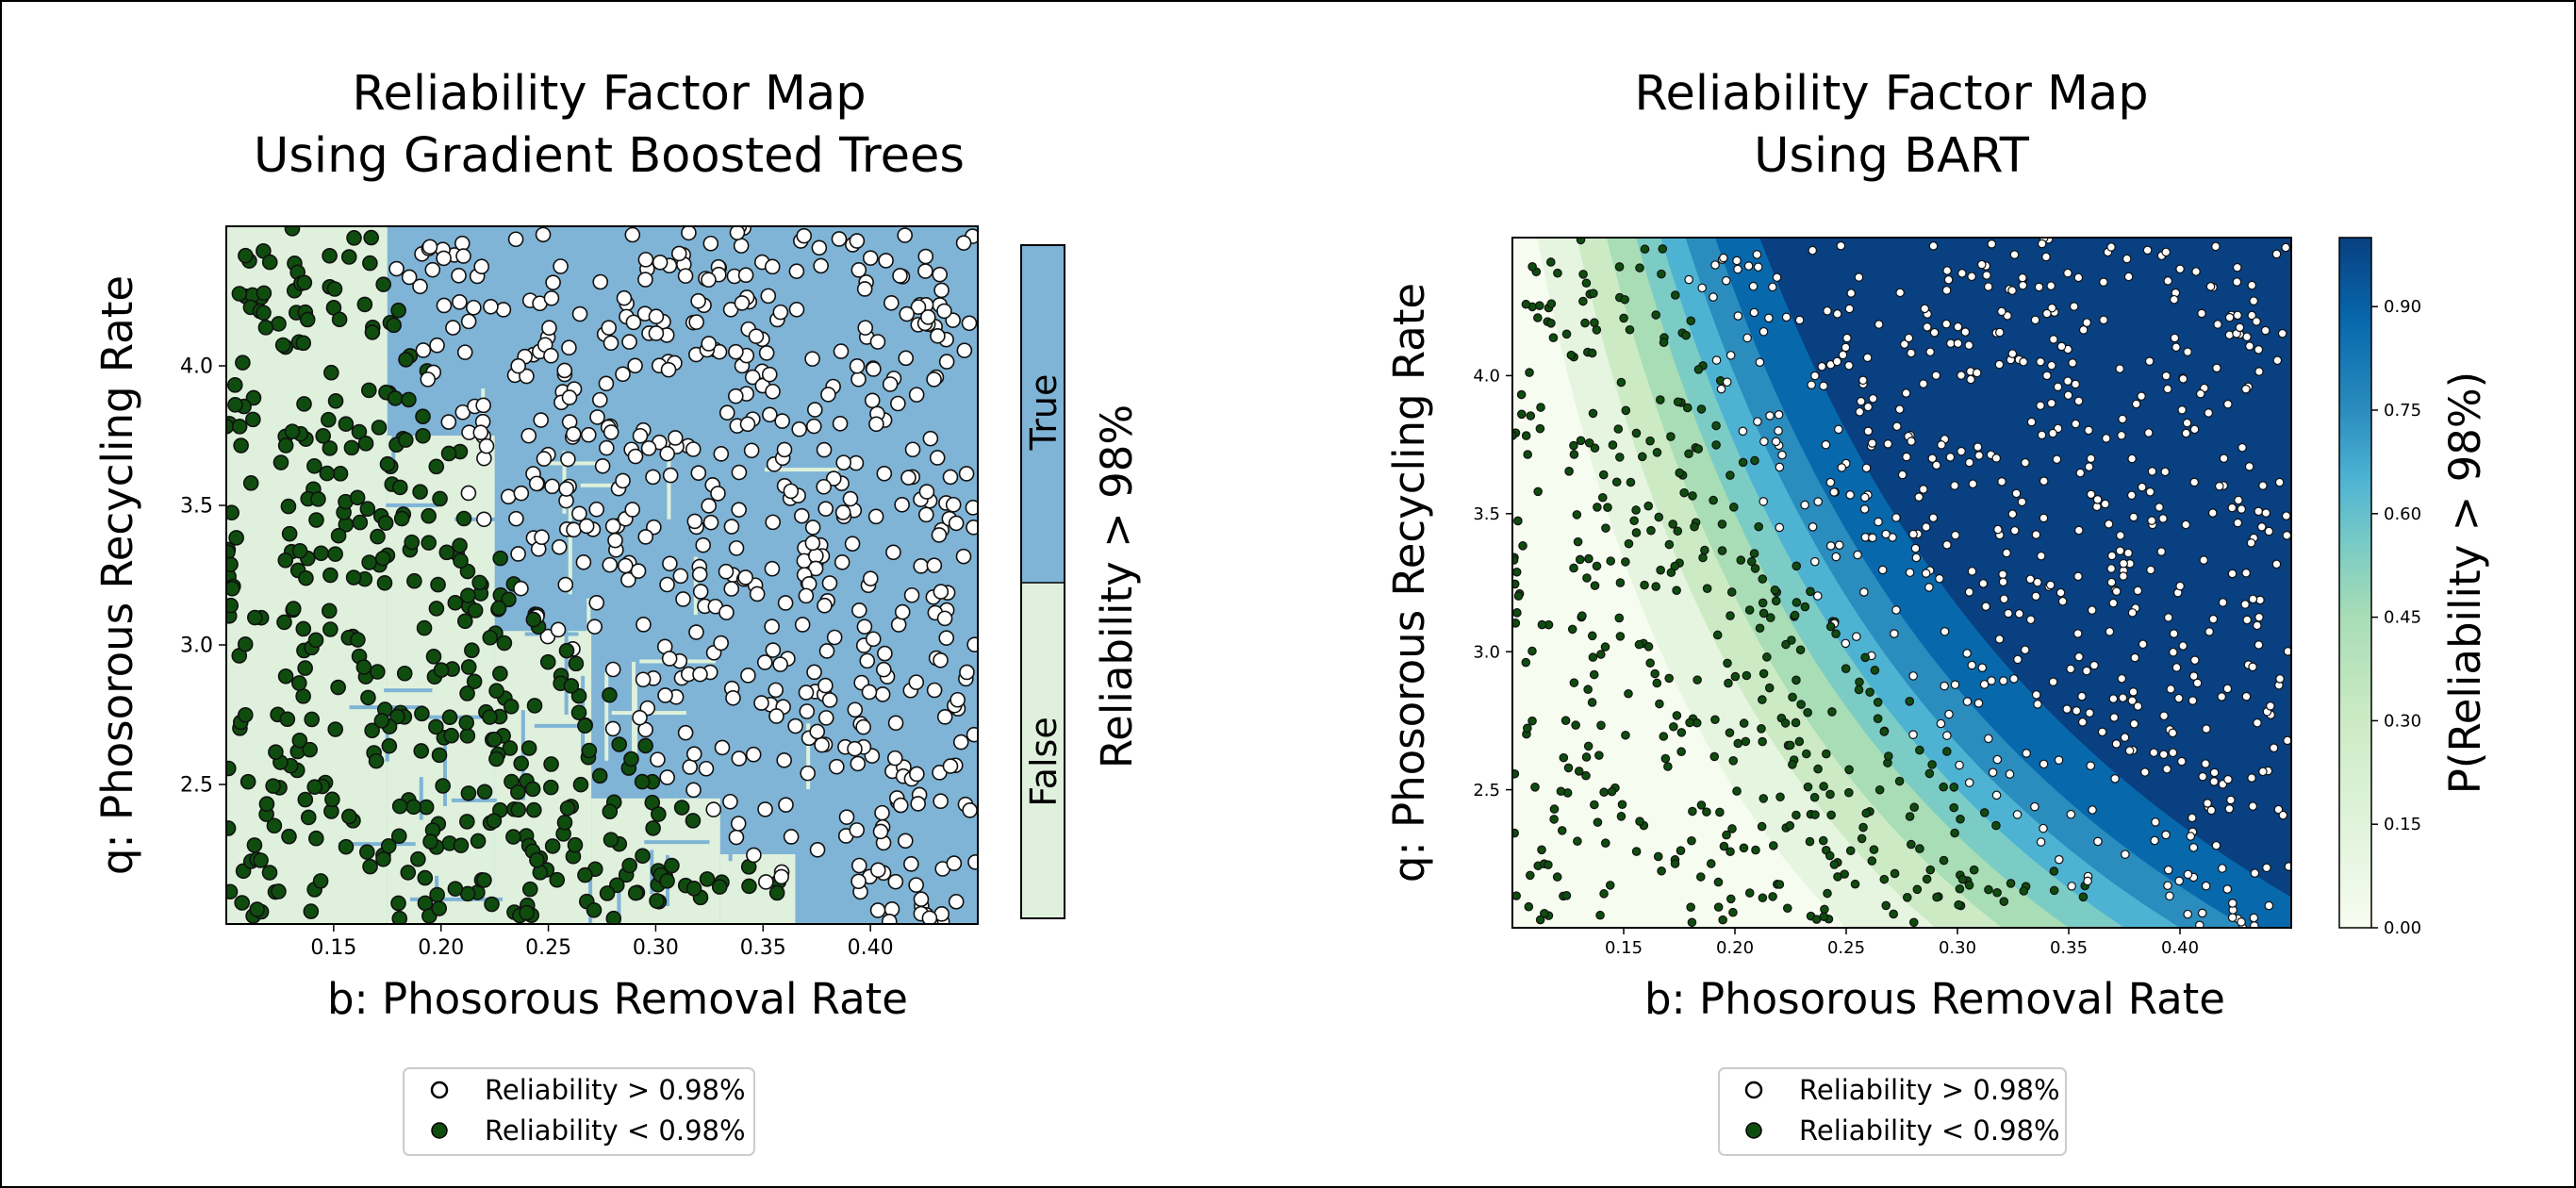  Describe the element at coordinates (1486, 790) in the screenshot. I see `y-tick-label: 2.5` at that location.